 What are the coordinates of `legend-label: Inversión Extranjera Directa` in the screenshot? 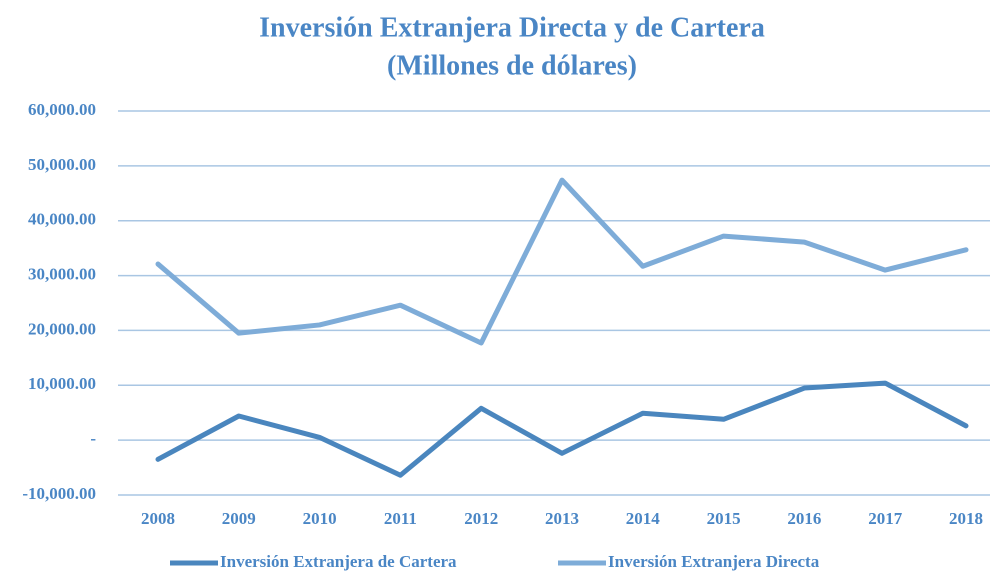 It's located at (714, 561).